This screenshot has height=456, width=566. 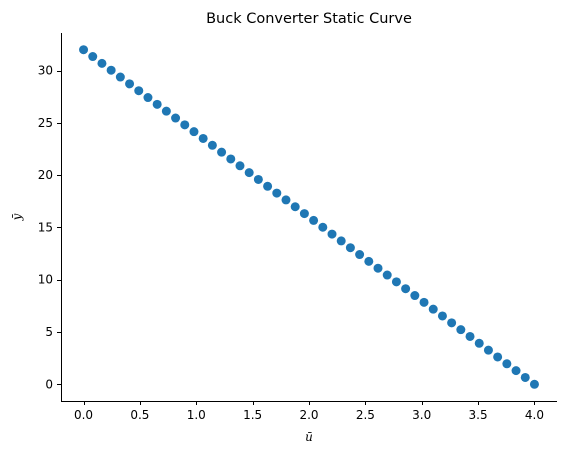 What do you see at coordinates (45, 71) in the screenshot?
I see `y-tick-label: 30` at bounding box center [45, 71].